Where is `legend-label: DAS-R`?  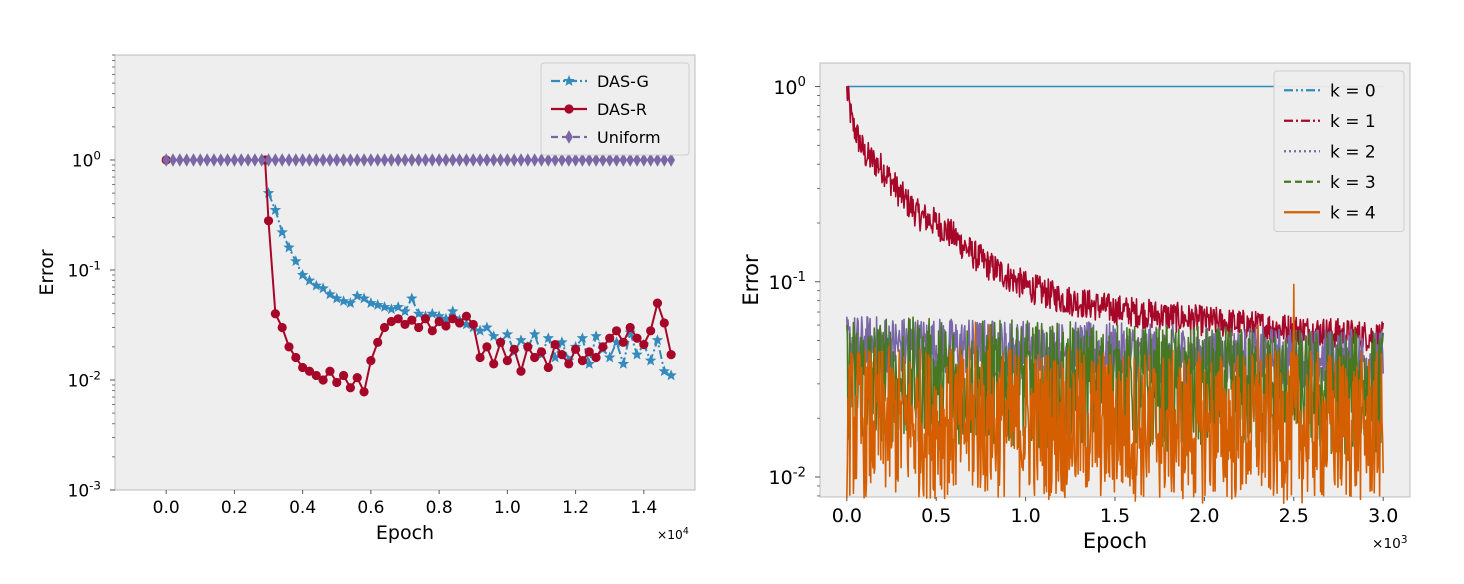
legend-label: DAS-R is located at coordinates (622, 109).